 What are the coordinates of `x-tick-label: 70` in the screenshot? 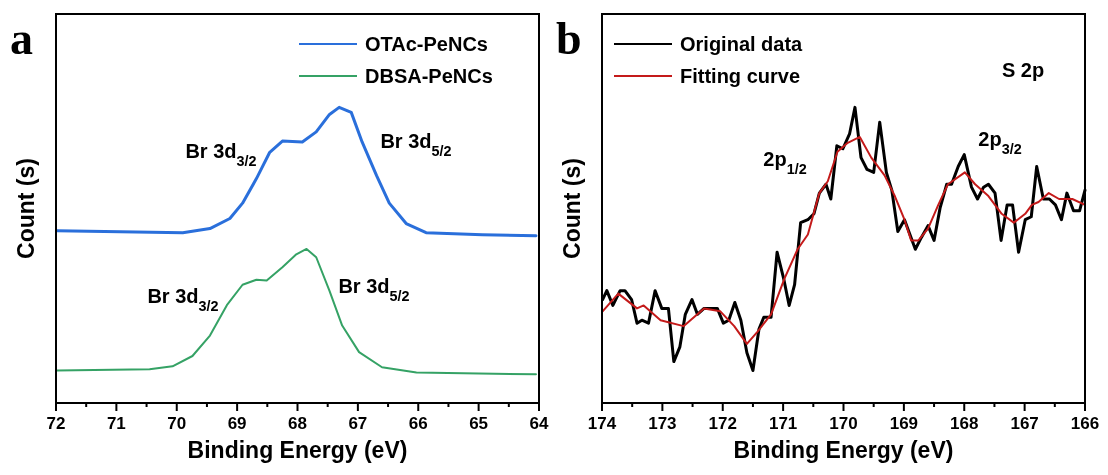 It's located at (177, 423).